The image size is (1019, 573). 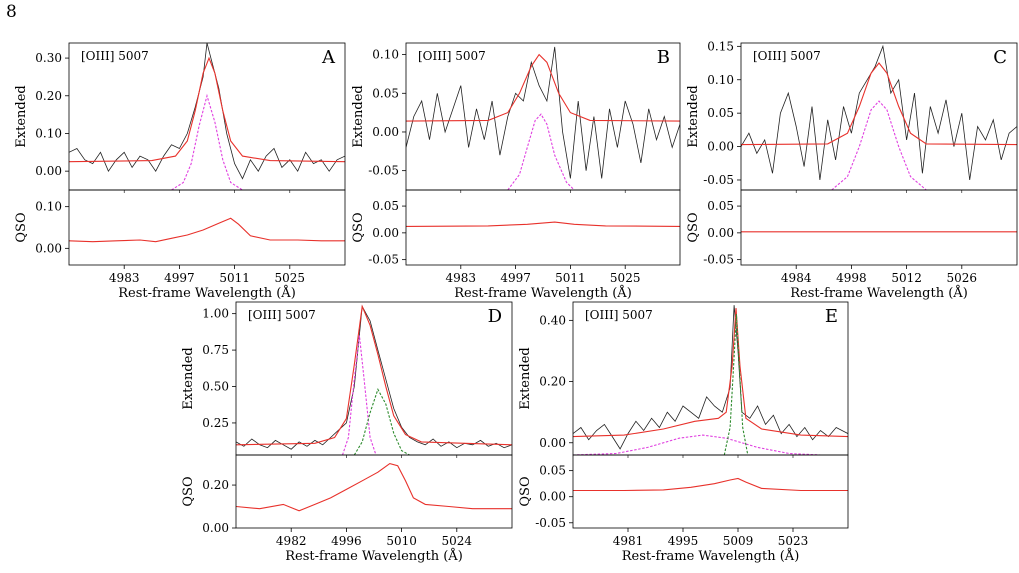 I want to click on xtick-label: 5023, so click(x=793, y=541).